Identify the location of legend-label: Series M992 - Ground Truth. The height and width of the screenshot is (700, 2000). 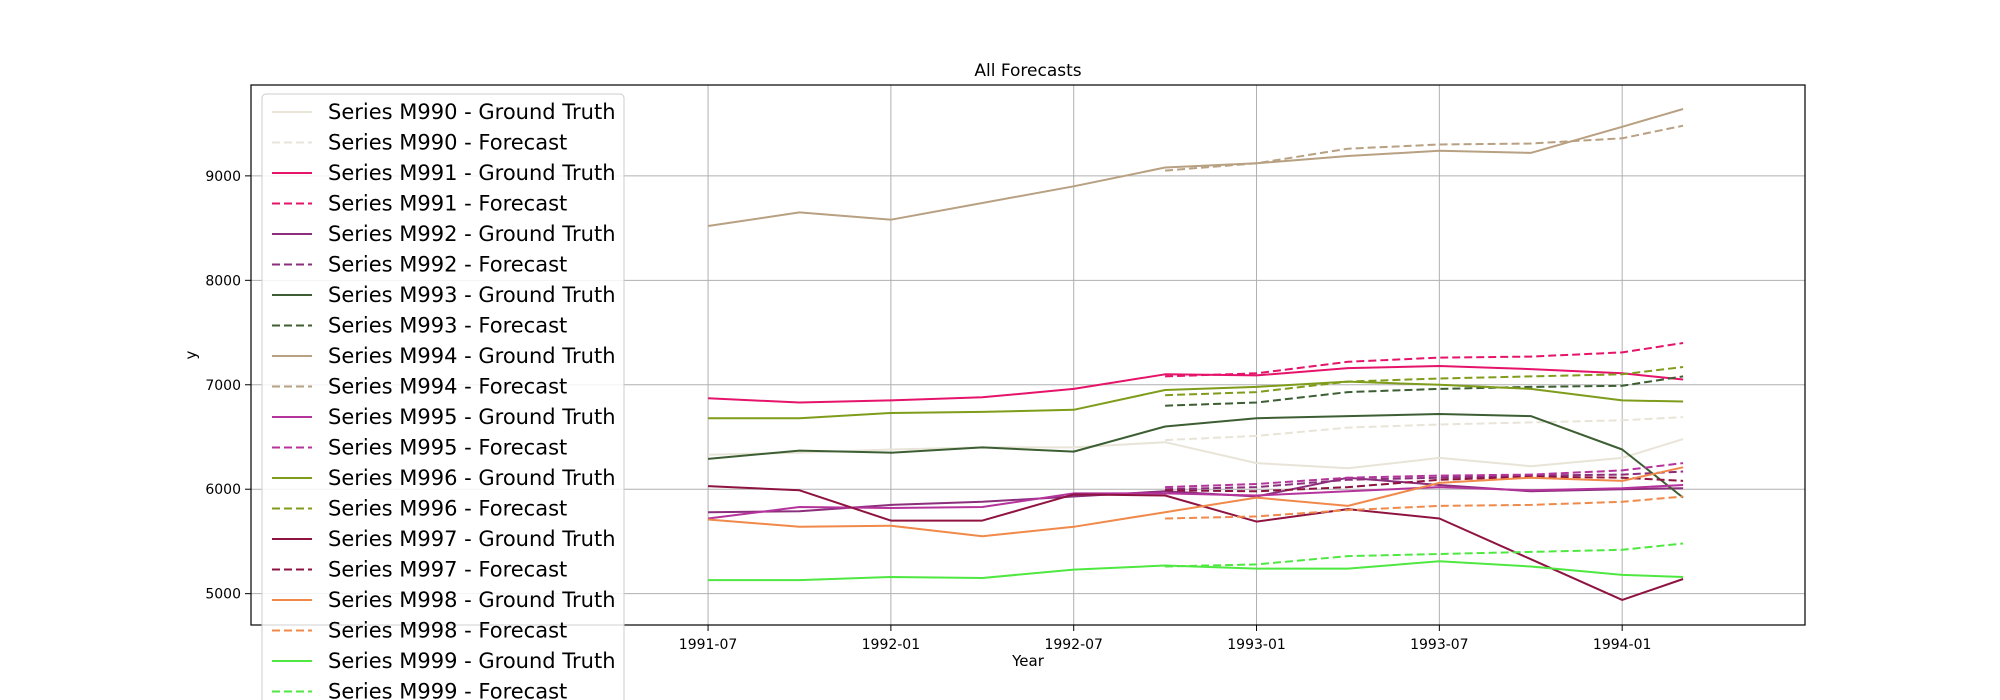
(472, 234).